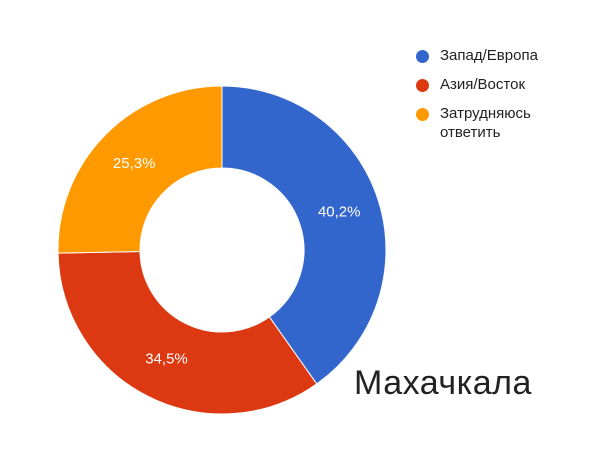  I want to click on value-label: 40,2%, so click(339, 212).